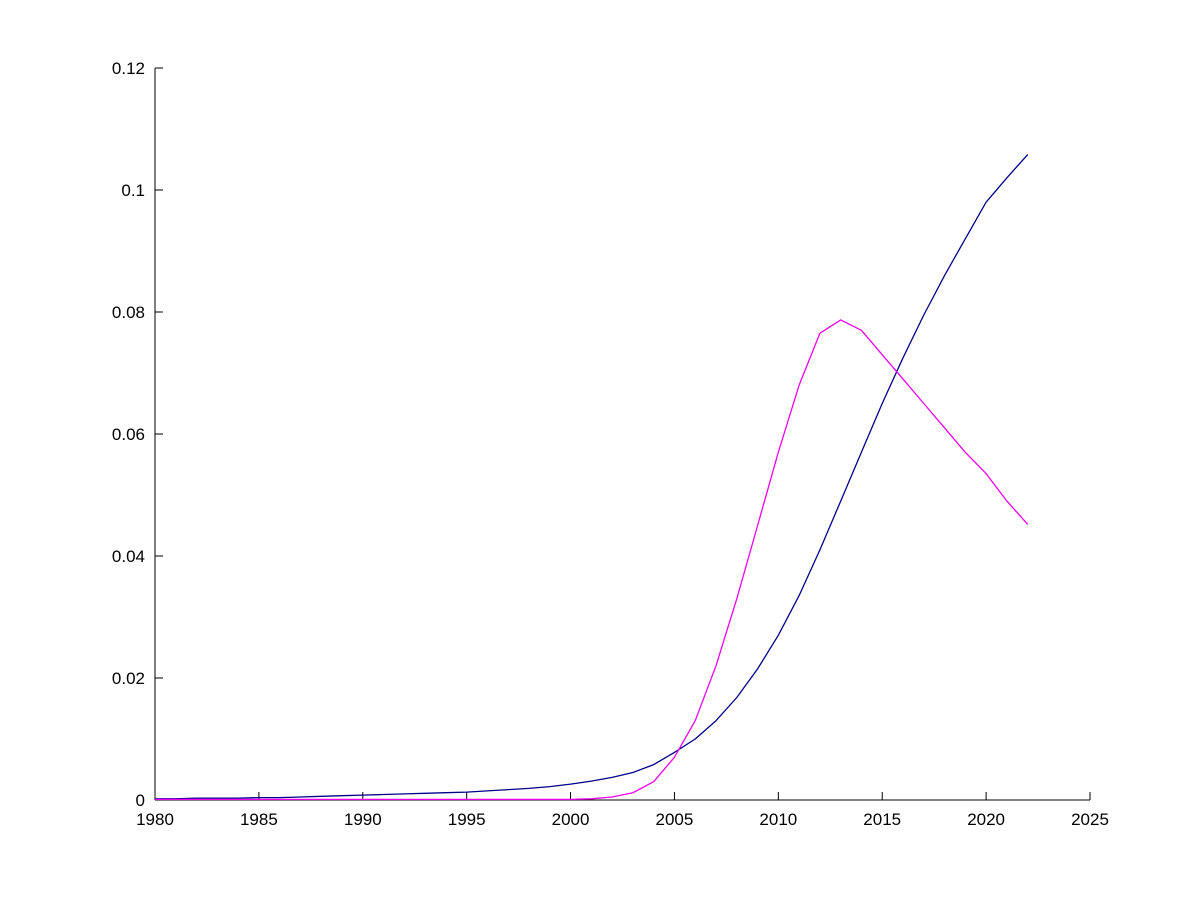 This screenshot has height=900, width=1200. I want to click on x-tick-label: 2005, so click(675, 819).